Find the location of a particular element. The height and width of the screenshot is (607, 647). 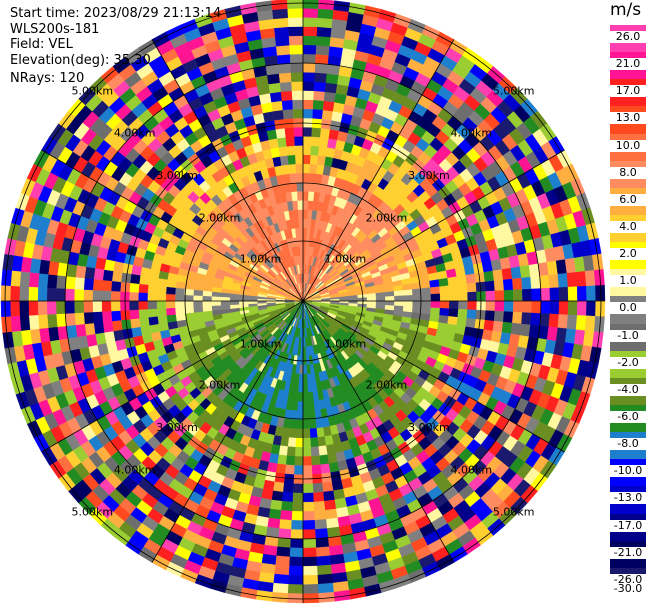

elevation-label: Elevation(deg): 35.30 is located at coordinates (80, 60).